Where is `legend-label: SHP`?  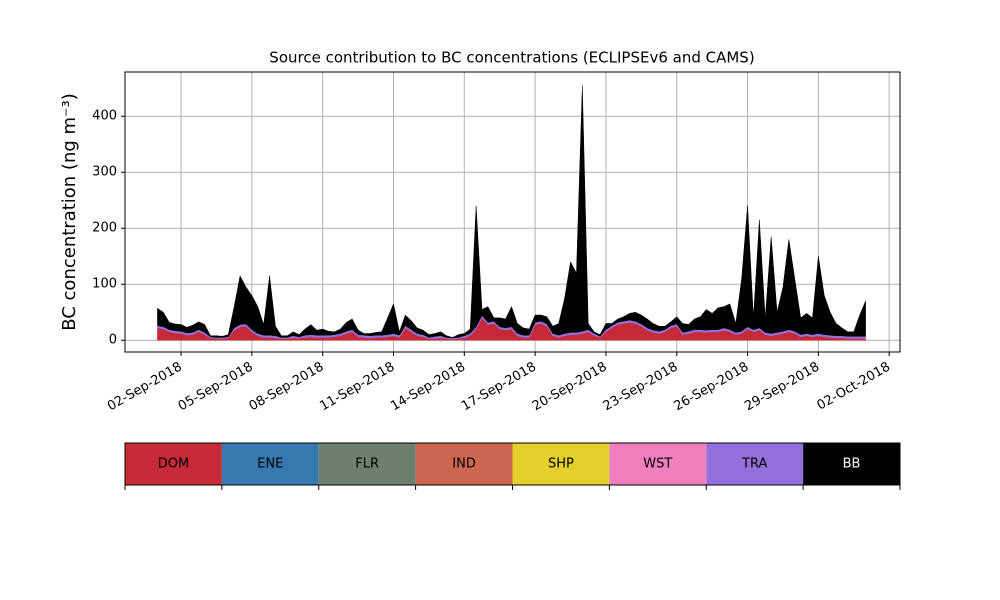 legend-label: SHP is located at coordinates (561, 464).